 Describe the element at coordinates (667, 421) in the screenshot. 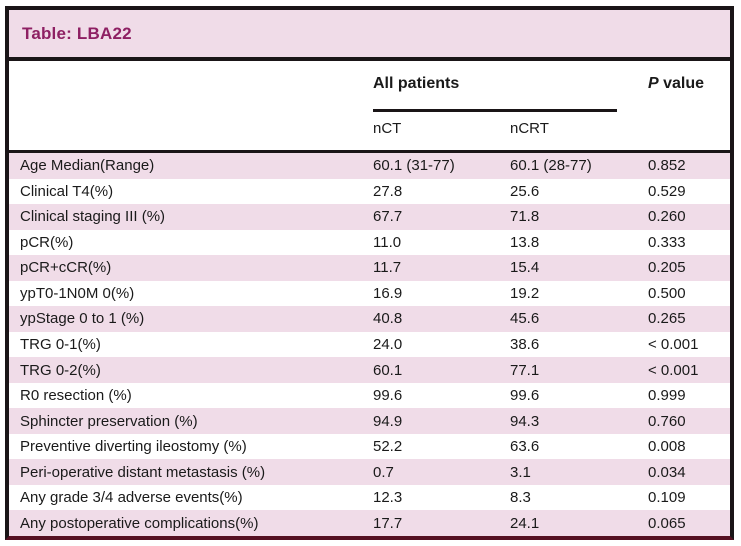

I see `p-value: 0.760` at that location.